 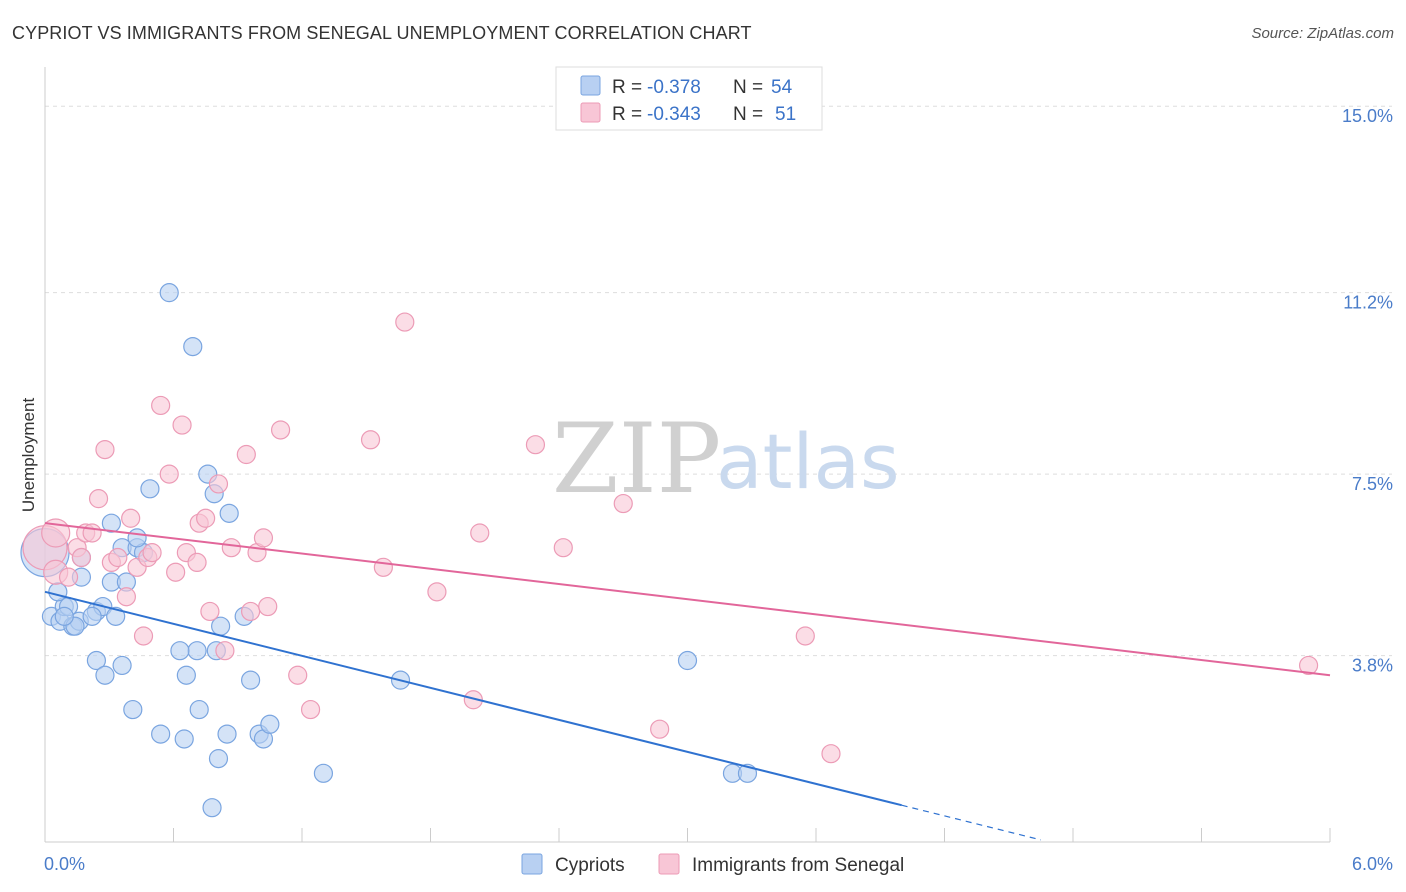 I want to click on legend-r-value-pink: -0.343, so click(x=674, y=114).